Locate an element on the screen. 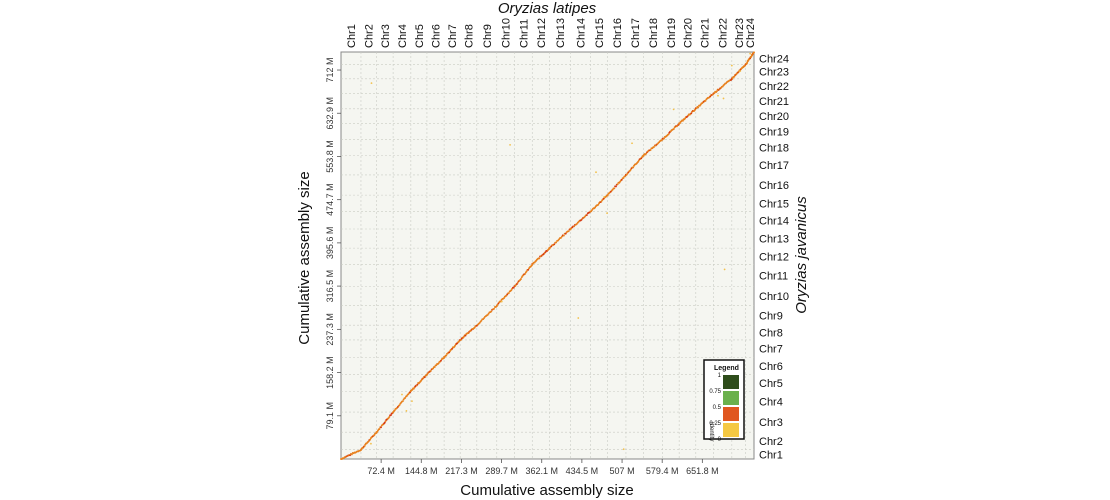 The image size is (1110, 500). right-chromosome-label: Chr5 is located at coordinates (771, 384).